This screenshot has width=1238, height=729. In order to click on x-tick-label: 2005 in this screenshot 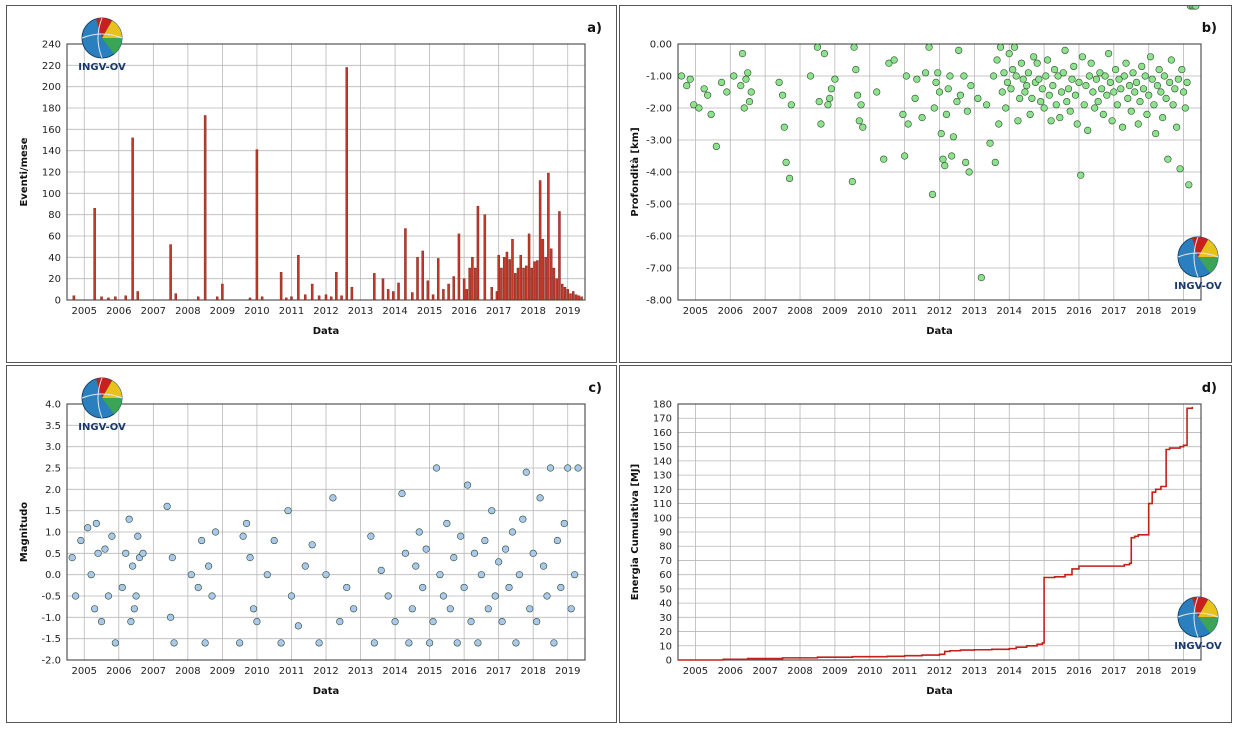, I will do `click(695, 311)`.